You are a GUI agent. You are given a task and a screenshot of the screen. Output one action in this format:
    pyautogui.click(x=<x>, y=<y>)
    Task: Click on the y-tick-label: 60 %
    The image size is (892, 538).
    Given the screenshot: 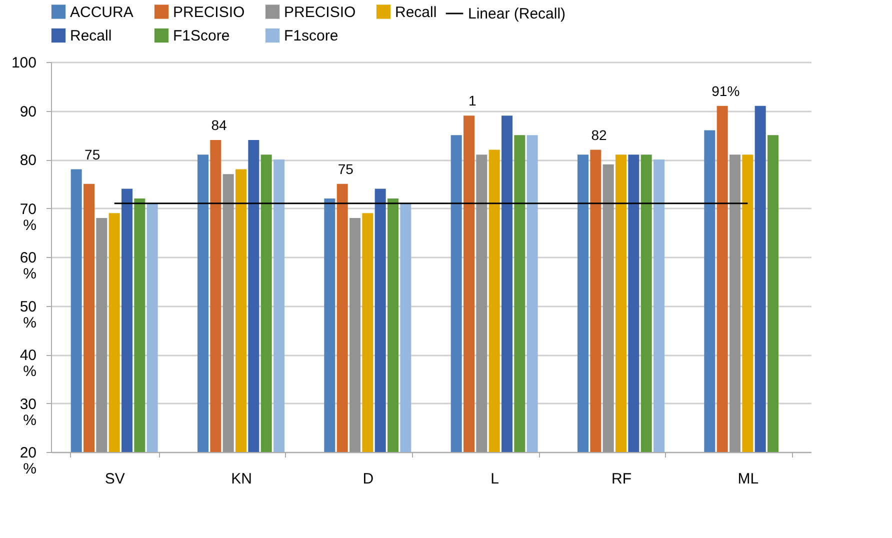 What is the action you would take?
    pyautogui.click(x=28, y=266)
    